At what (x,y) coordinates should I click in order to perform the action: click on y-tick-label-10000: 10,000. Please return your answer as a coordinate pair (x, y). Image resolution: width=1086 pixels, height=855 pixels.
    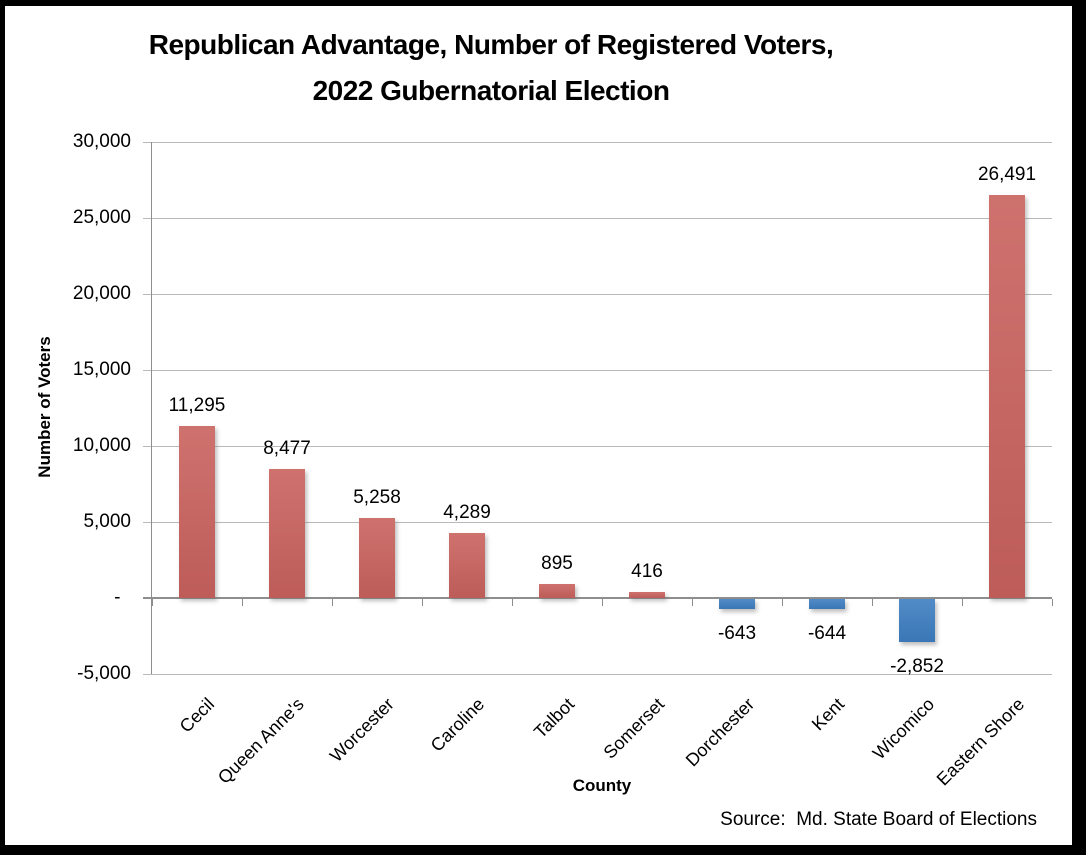
    Looking at the image, I should click on (101, 445).